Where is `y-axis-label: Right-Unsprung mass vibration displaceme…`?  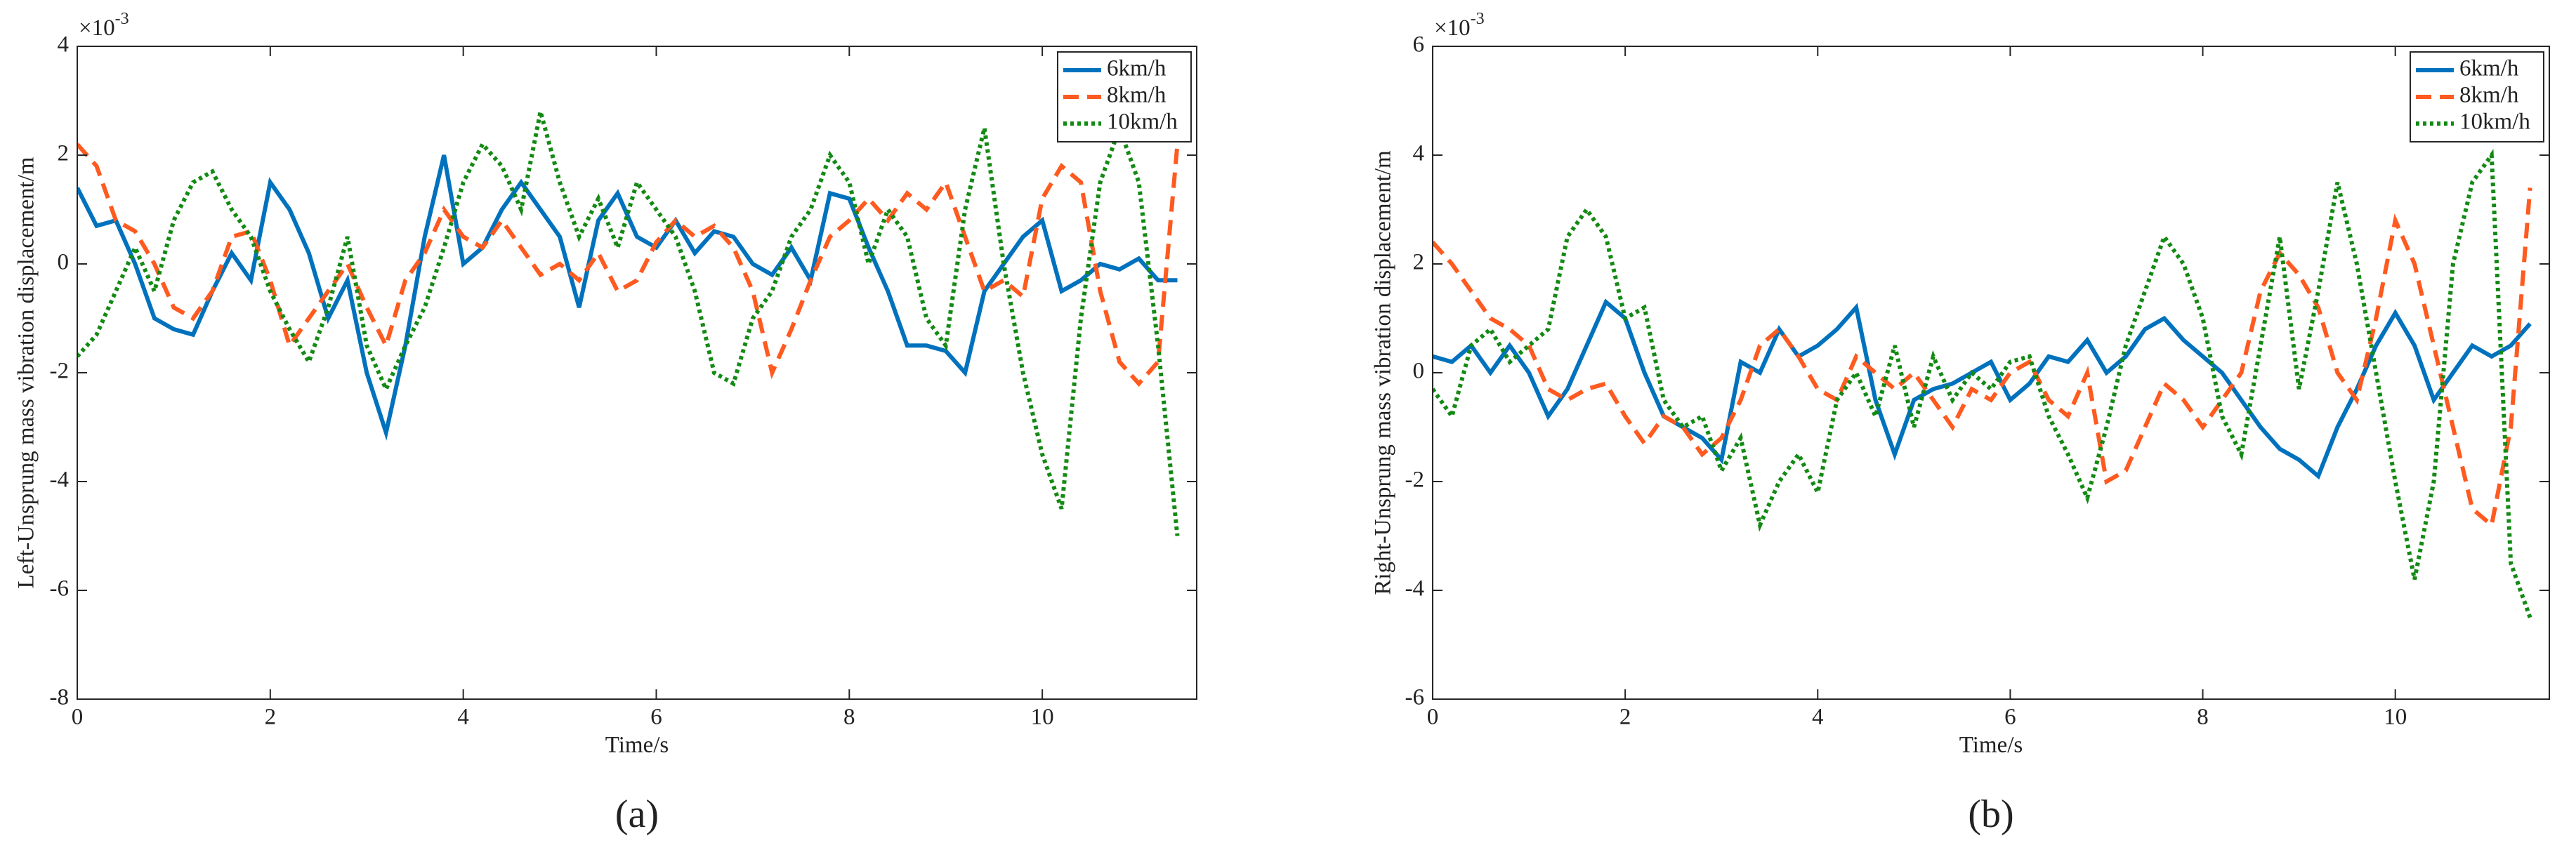
y-axis-label: Right-Unsprung mass vibration displaceme… is located at coordinates (1383, 372).